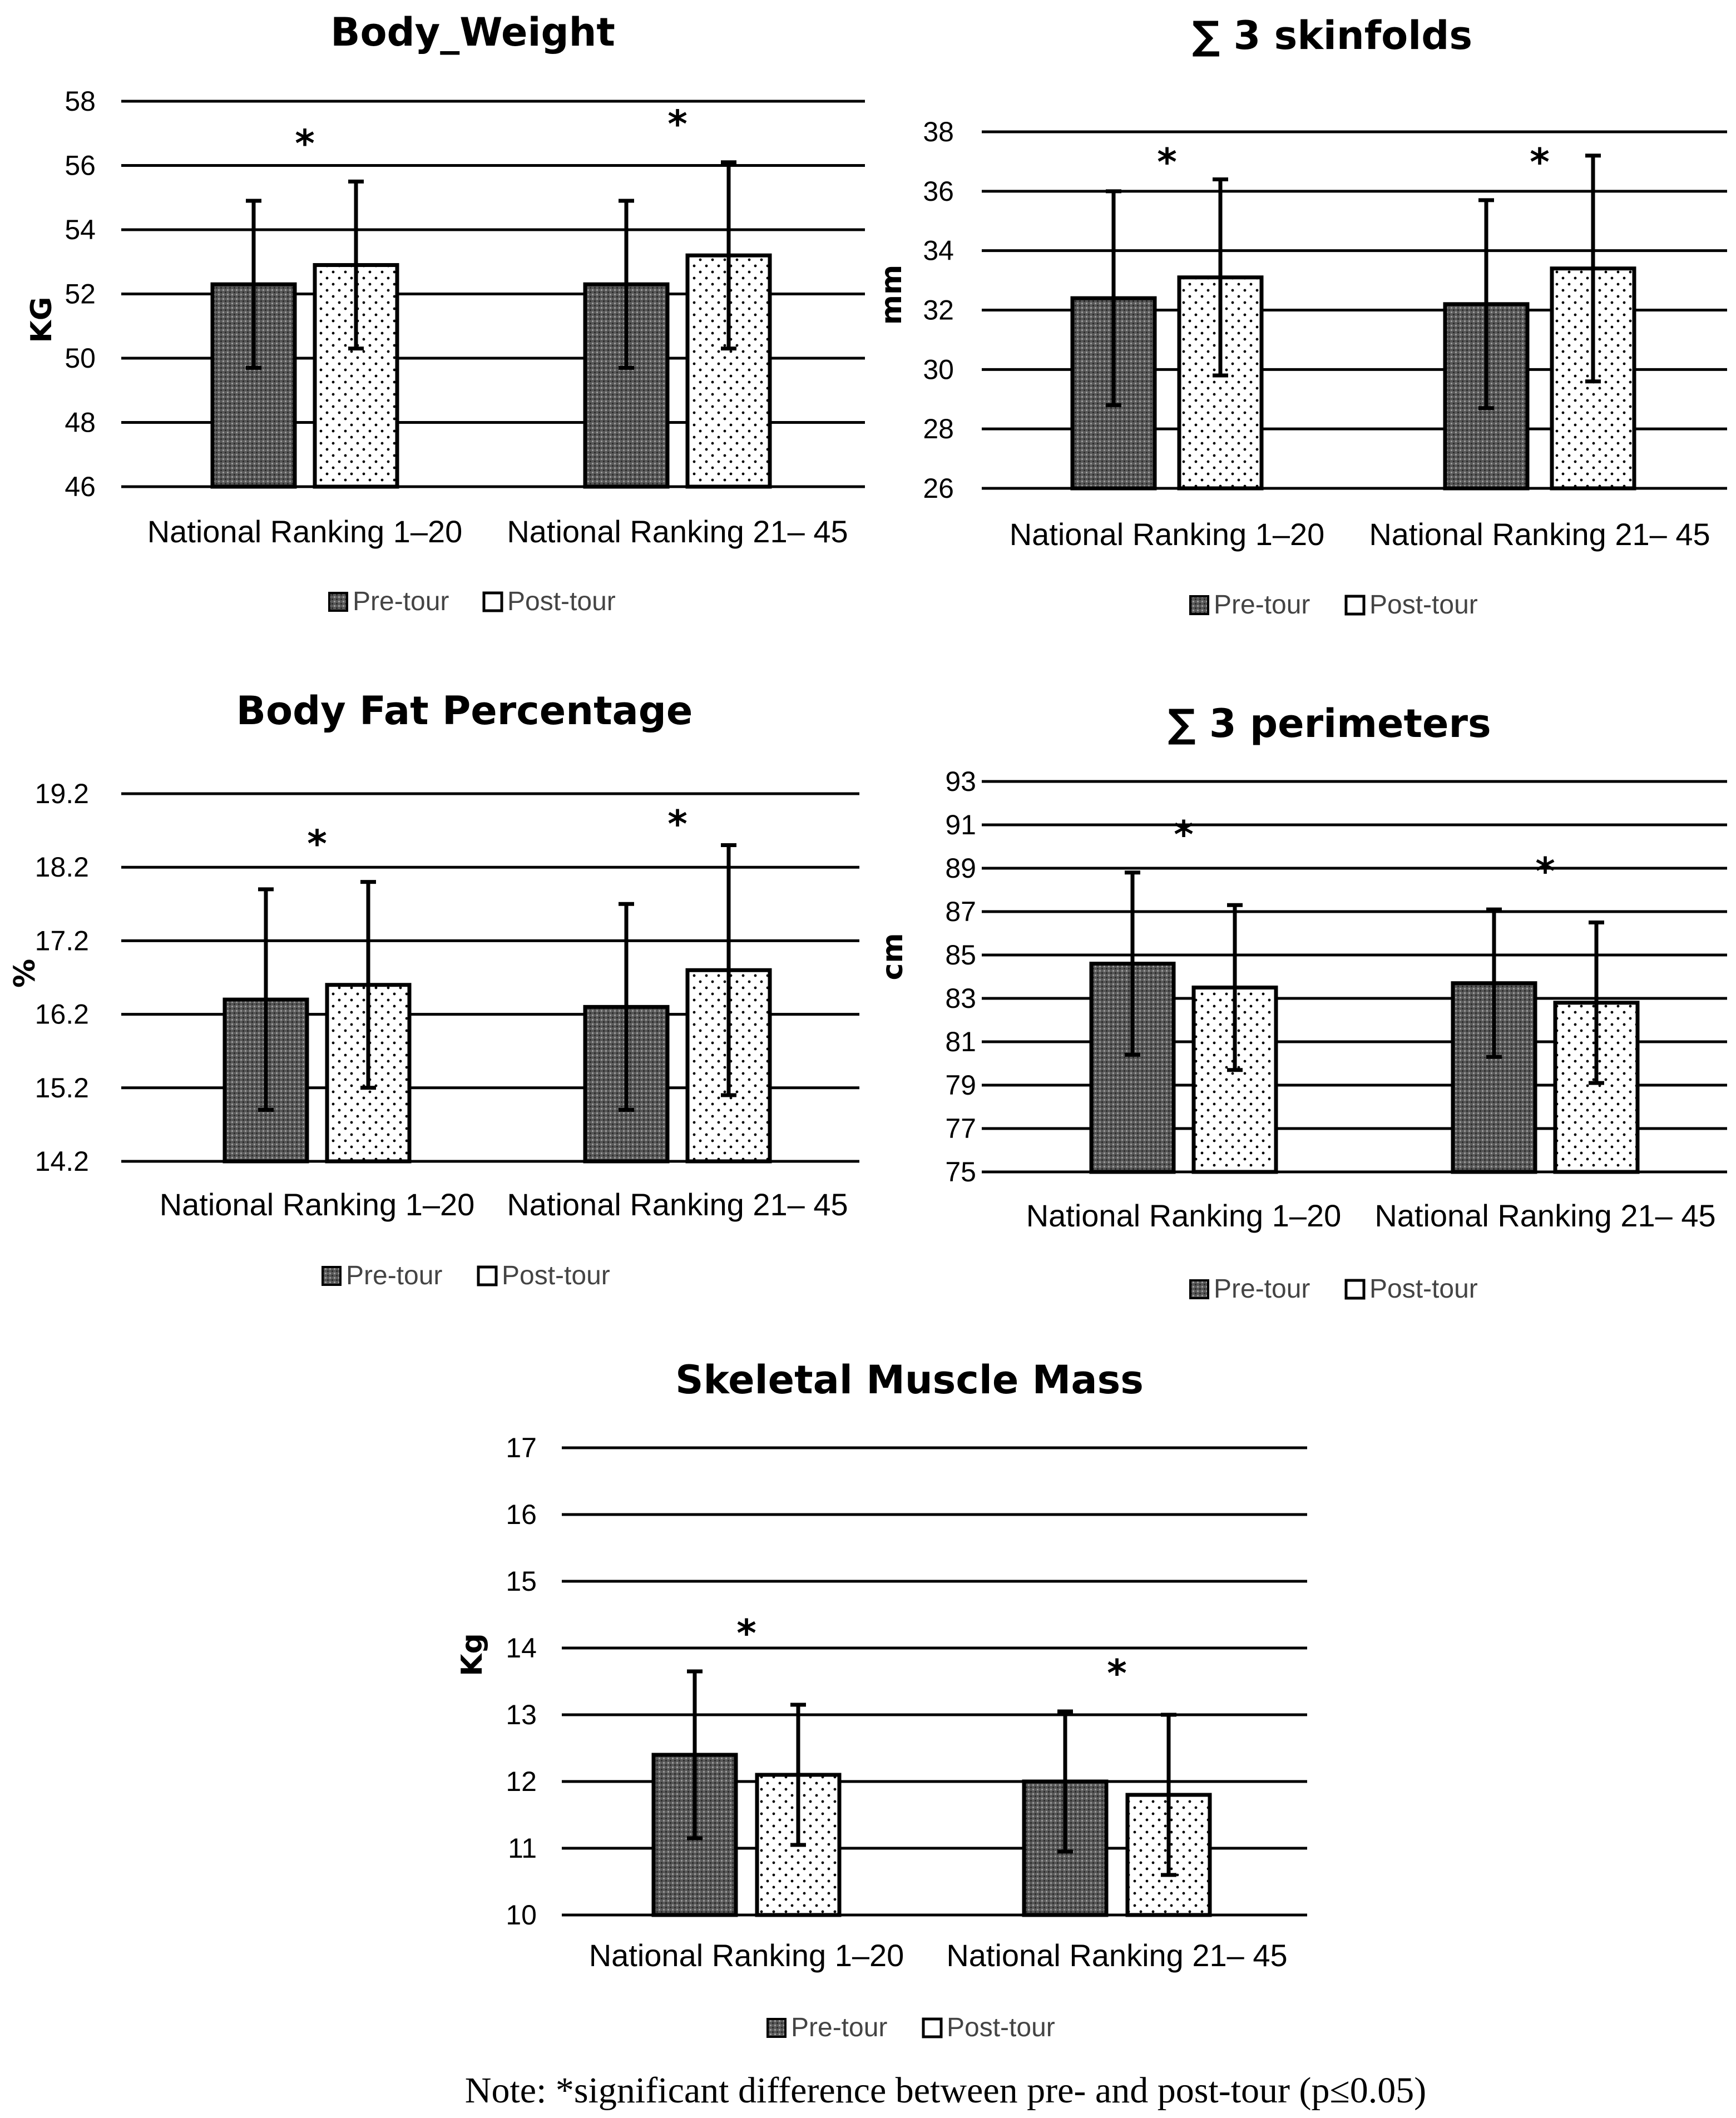 This screenshot has height=2118, width=1736. What do you see at coordinates (938, 428) in the screenshot?
I see `y-tick-label: 28` at bounding box center [938, 428].